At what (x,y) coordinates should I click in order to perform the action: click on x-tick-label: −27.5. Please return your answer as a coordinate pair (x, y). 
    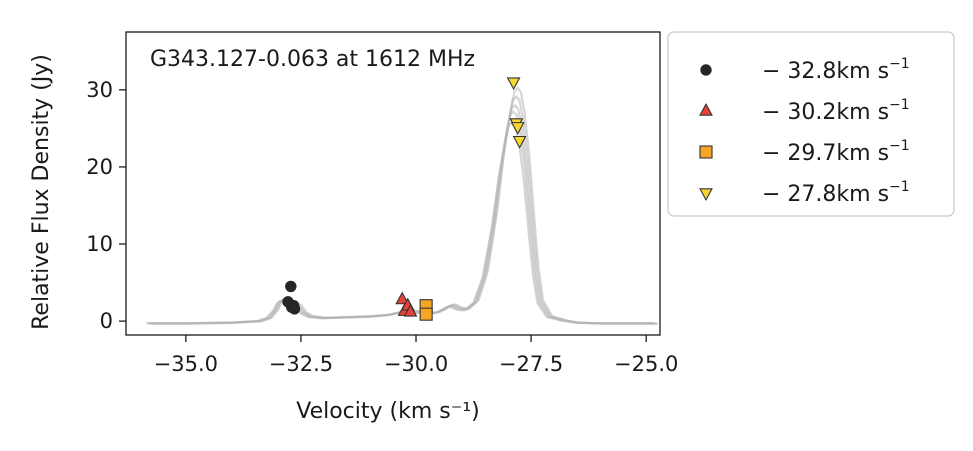
    Looking at the image, I should click on (531, 364).